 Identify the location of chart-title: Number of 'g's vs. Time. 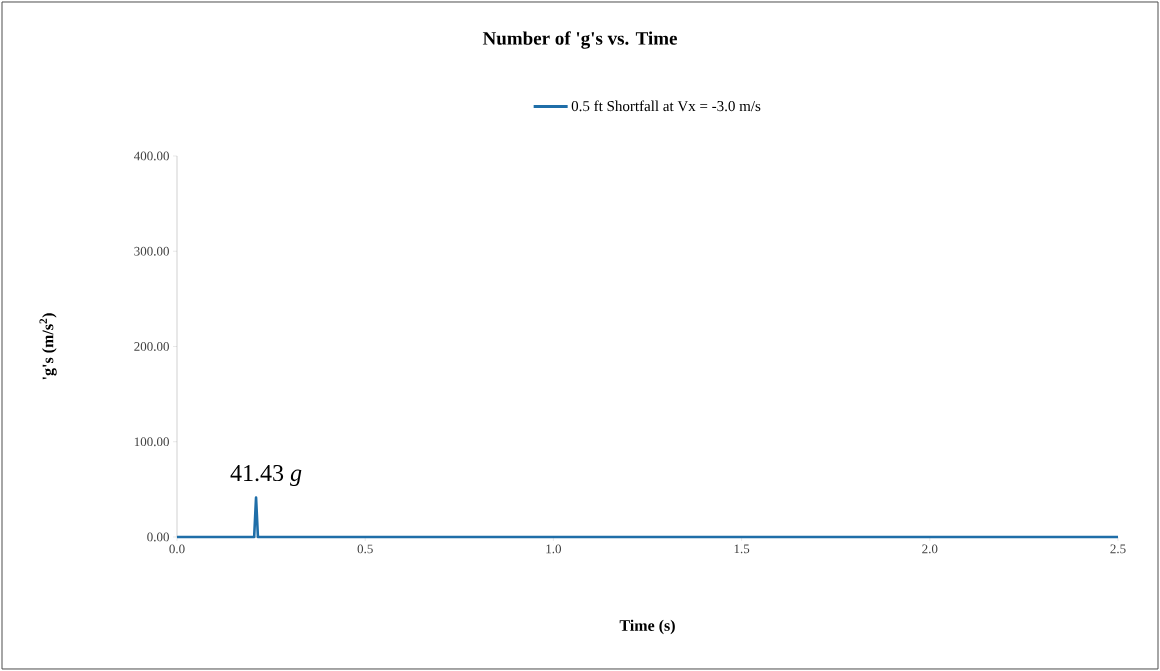
(579, 40).